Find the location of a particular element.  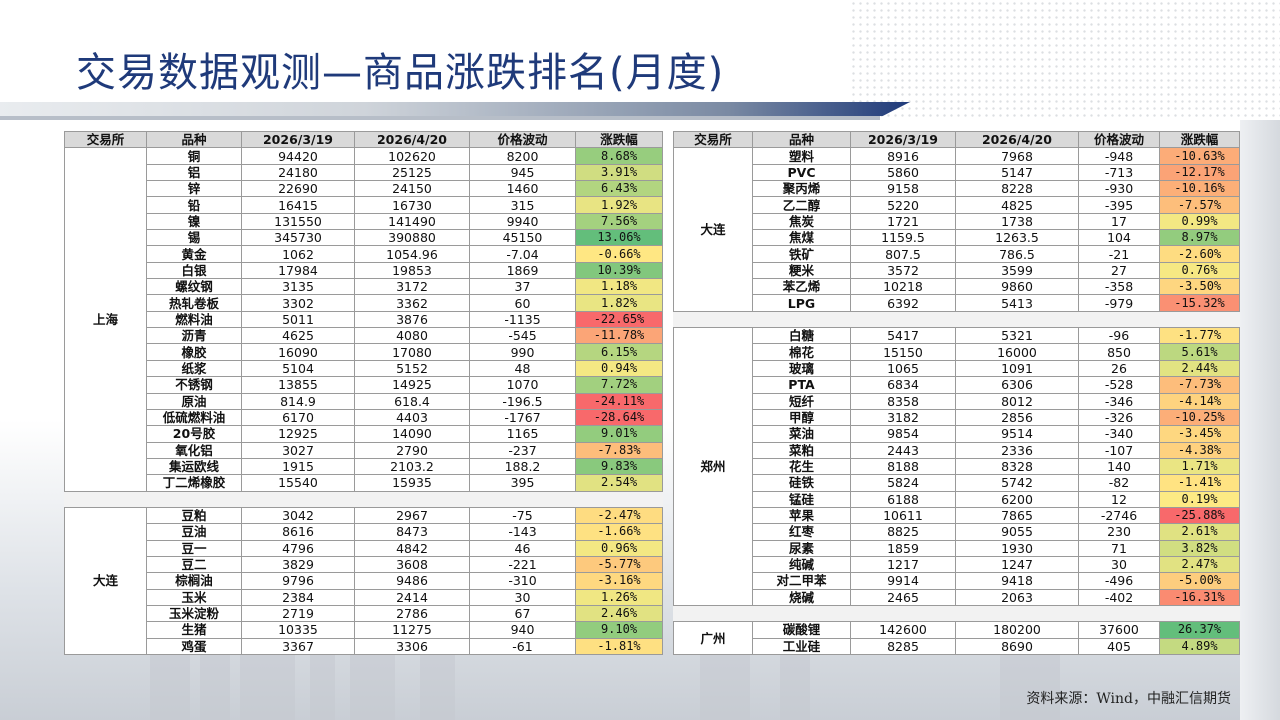

price-start-cell: 2384 is located at coordinates (298, 597).